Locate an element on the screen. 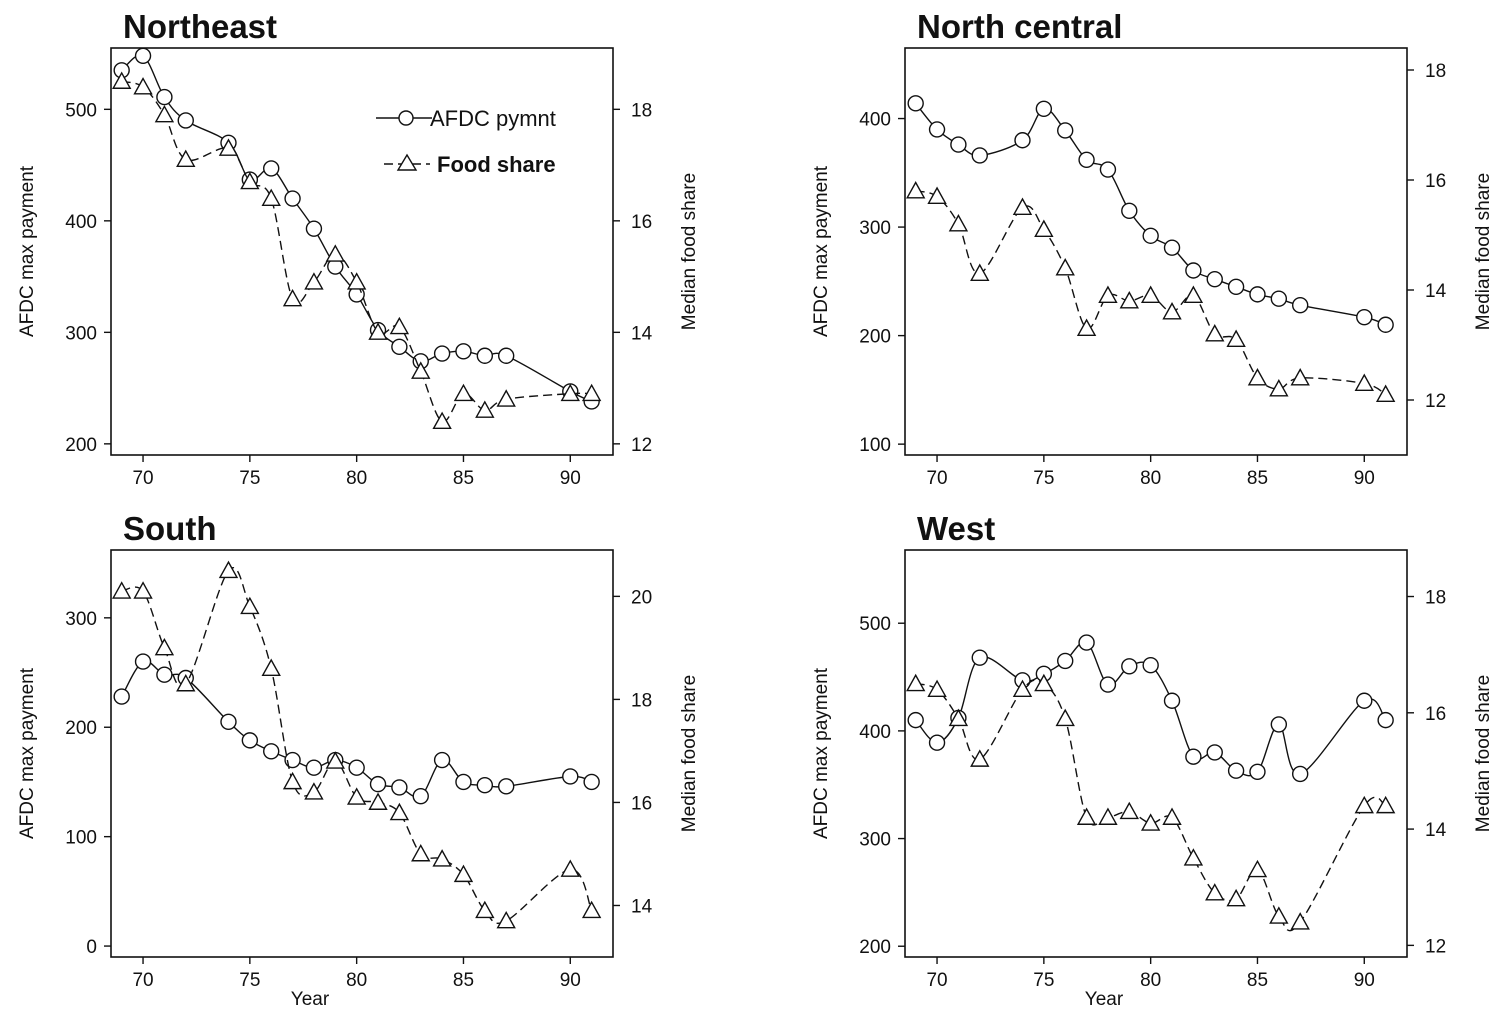 The height and width of the screenshot is (1017, 1501). legend-afdc-marker is located at coordinates (406, 118).